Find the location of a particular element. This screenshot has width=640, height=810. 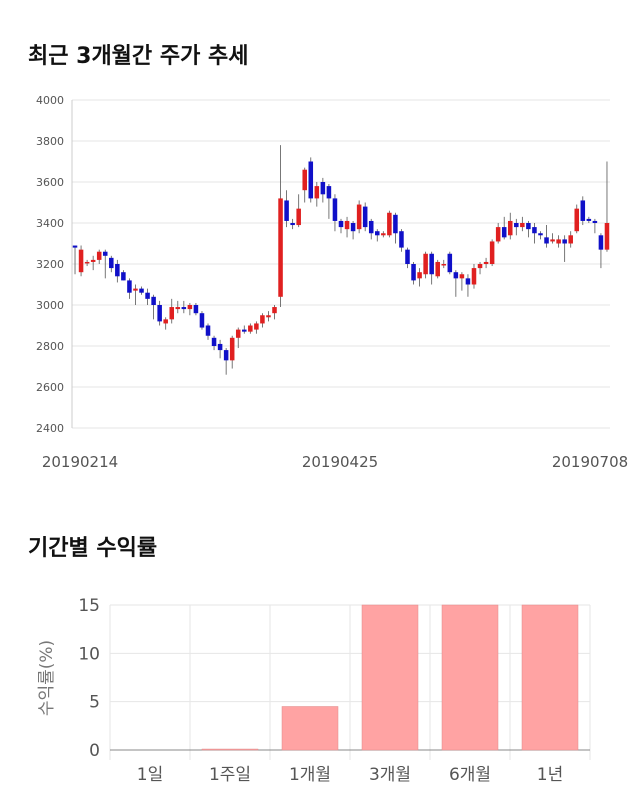

bar-y-axis: 0 5 10 15 is located at coordinates (89, 678).